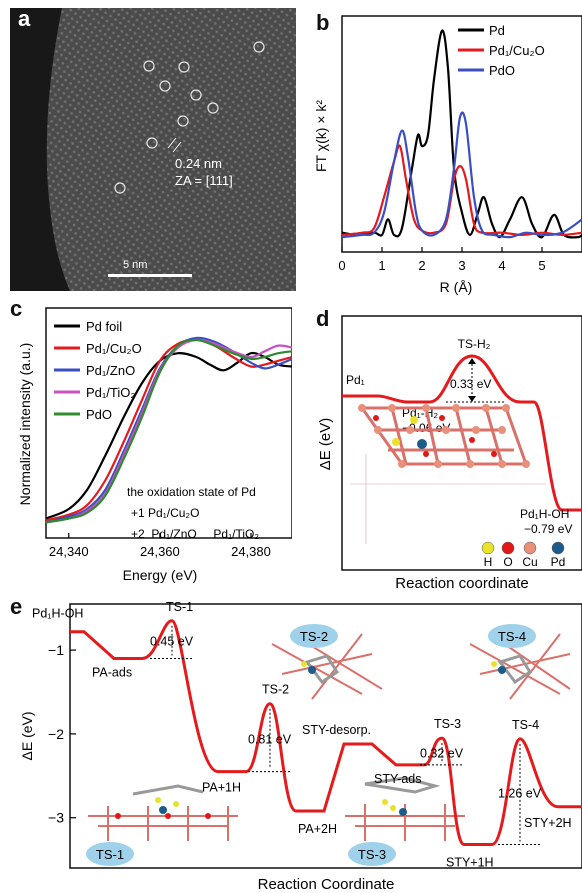 This screenshot has height=893, width=582. What do you see at coordinates (325, 444) in the screenshot?
I see `chart-d-ylabel: ΔE (eV)` at bounding box center [325, 444].